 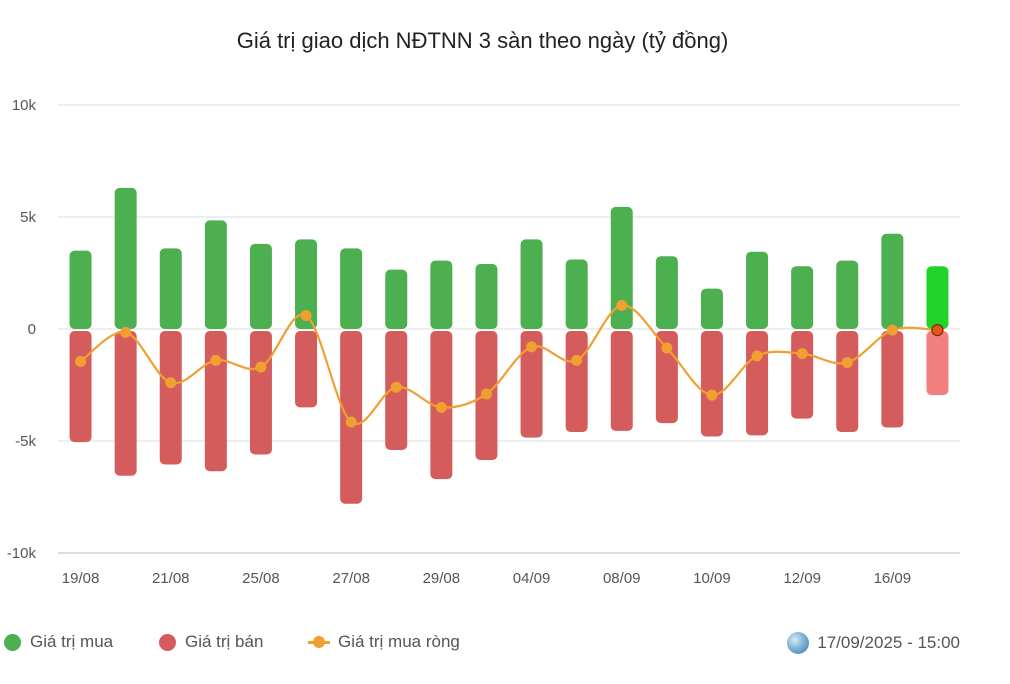 I want to click on y-tick-label: -10k, so click(x=22, y=553).